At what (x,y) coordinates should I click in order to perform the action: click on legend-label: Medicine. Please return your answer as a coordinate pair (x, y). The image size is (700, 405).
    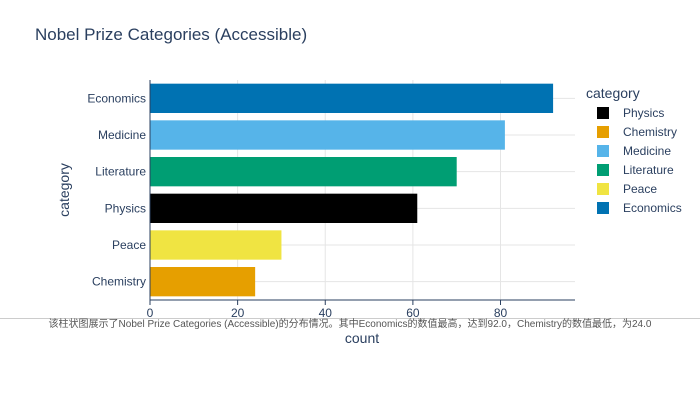
    Looking at the image, I should click on (647, 151).